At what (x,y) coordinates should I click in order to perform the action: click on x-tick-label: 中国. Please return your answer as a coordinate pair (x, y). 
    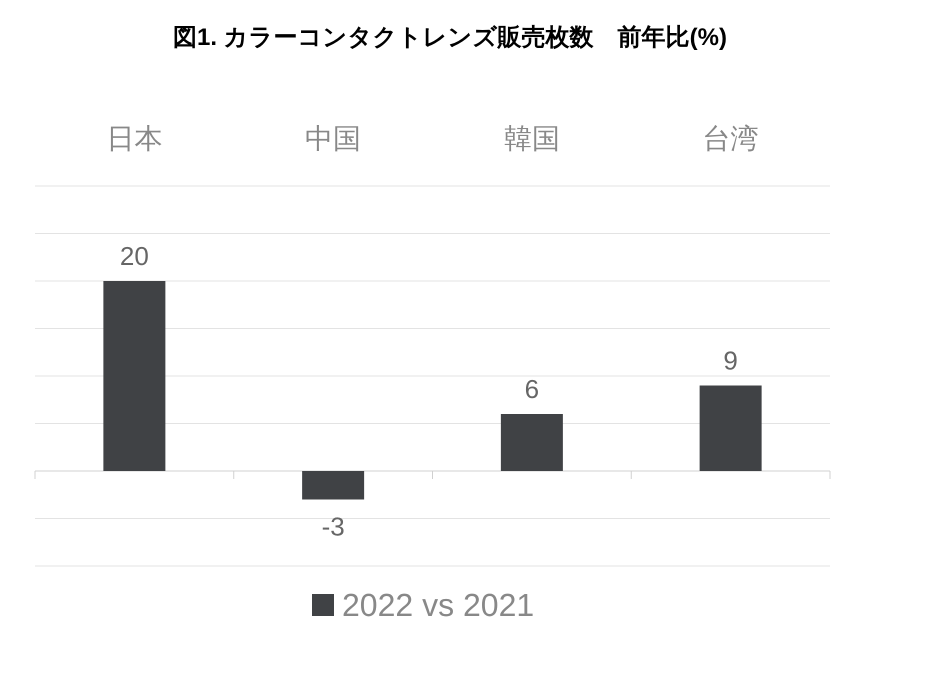
    Looking at the image, I should click on (333, 138).